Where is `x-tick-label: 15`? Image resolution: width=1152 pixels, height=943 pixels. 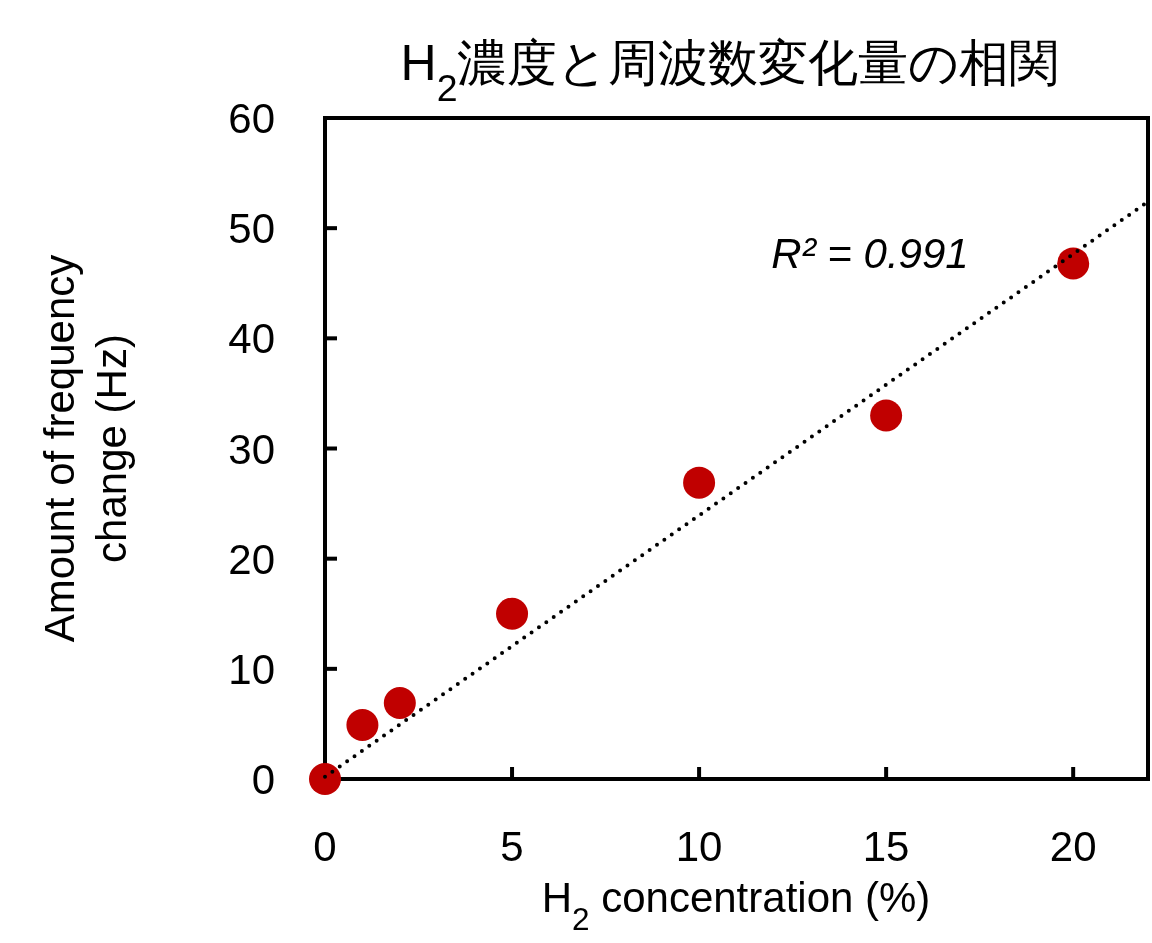 x-tick-label: 15 is located at coordinates (886, 846).